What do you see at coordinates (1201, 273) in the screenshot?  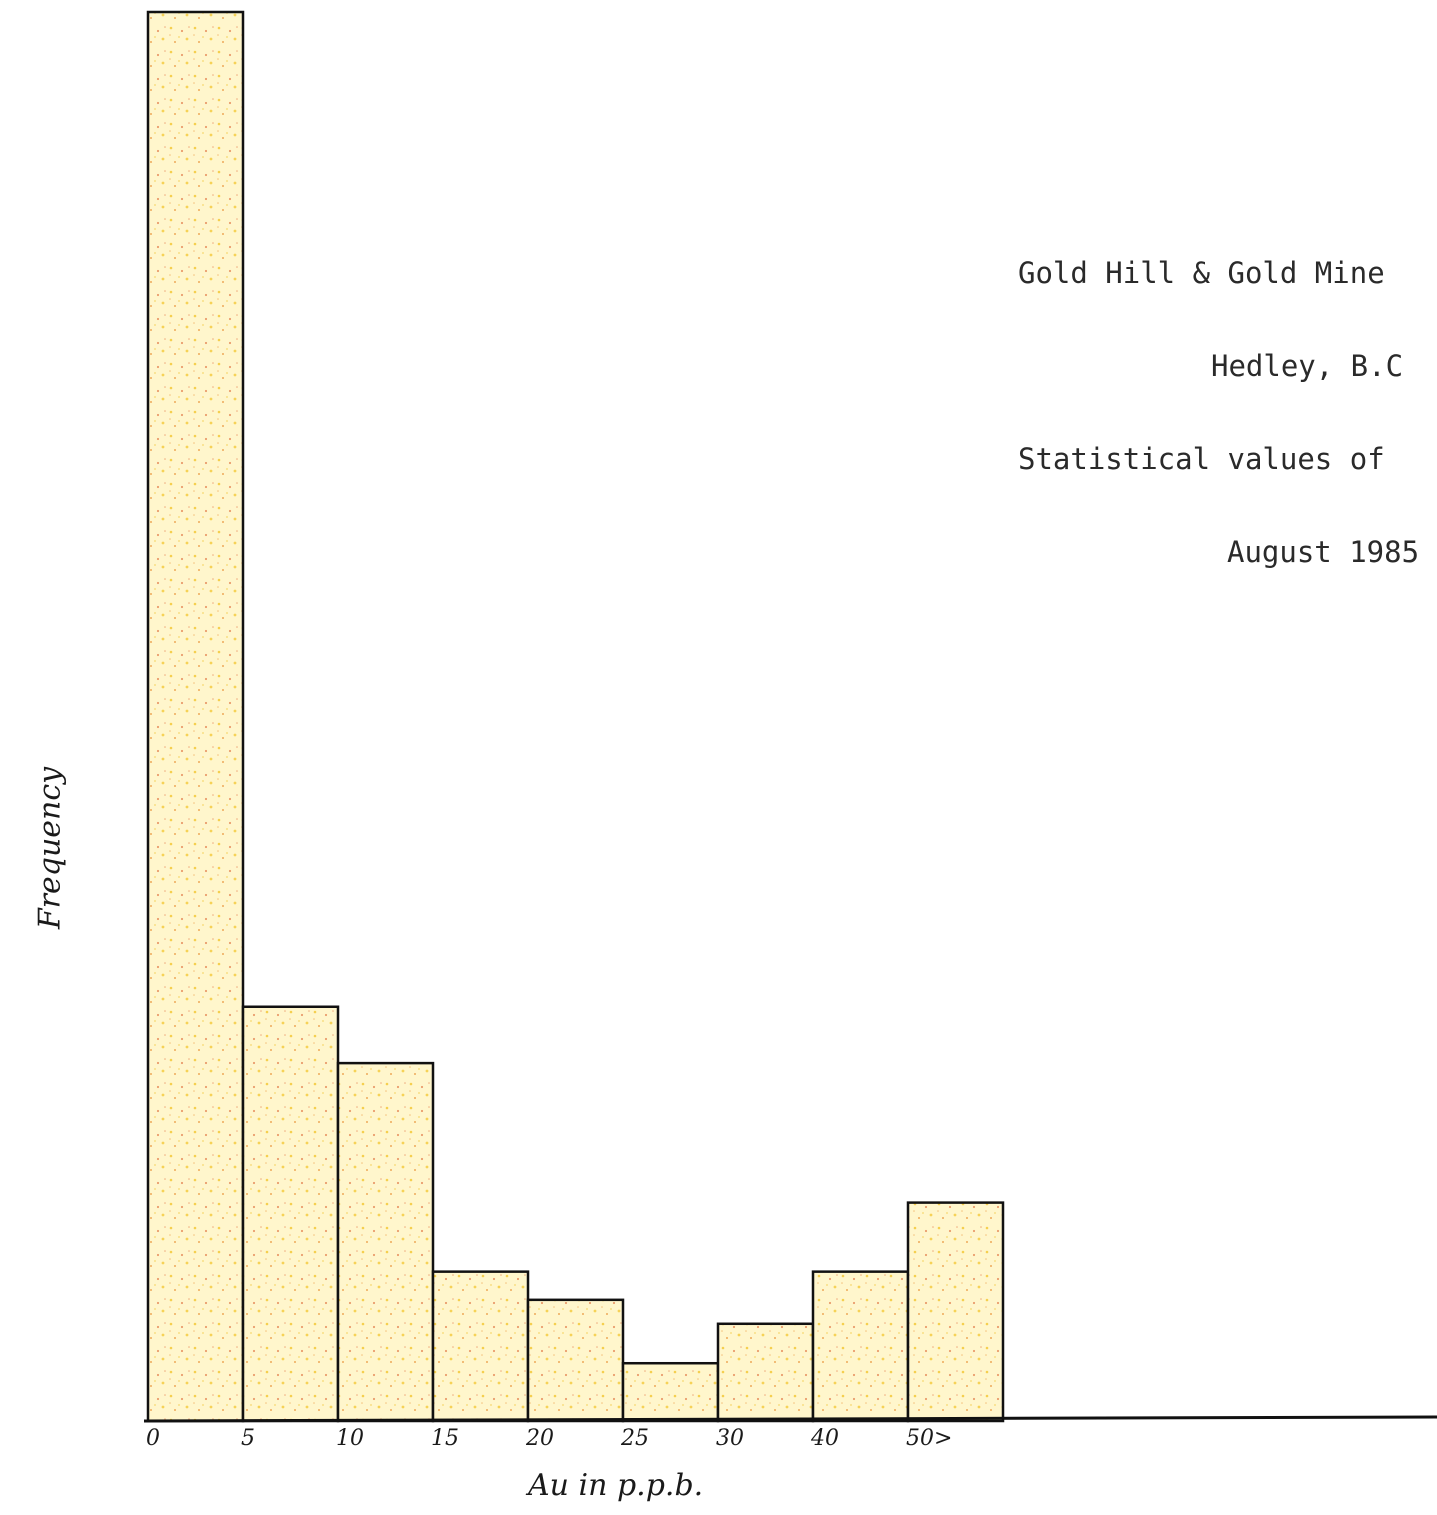 I see `title-line-1: Gold Hill & Gold Mine` at bounding box center [1201, 273].